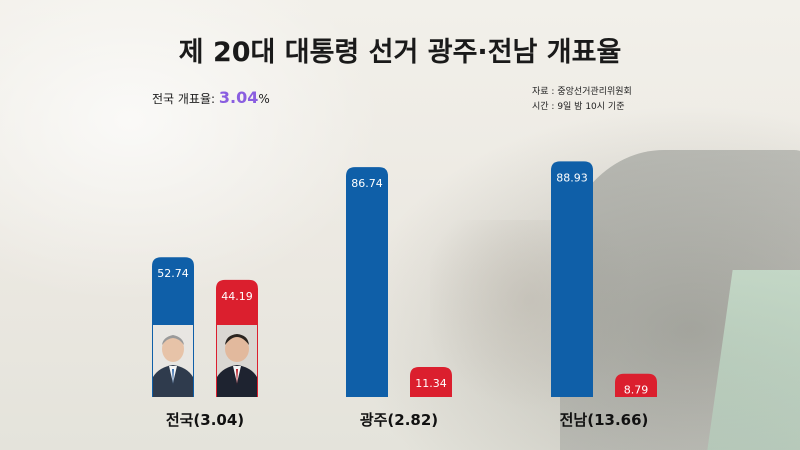 Image resolution: width=800 pixels, height=450 pixels. I want to click on bar-value-label: 88.93, so click(572, 177).